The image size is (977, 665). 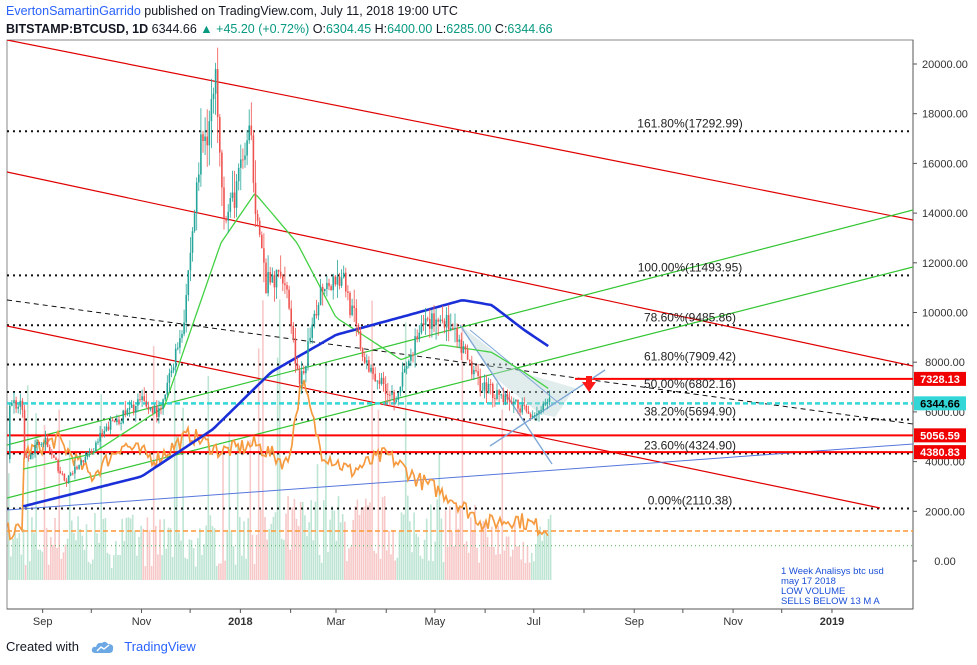 What do you see at coordinates (460, 477) in the screenshot?
I see `blue-trend-line` at bounding box center [460, 477].